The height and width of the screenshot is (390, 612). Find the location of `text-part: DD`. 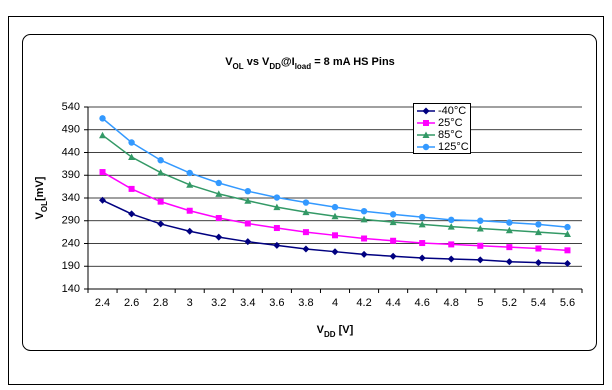

text-part: DD is located at coordinates (330, 334).